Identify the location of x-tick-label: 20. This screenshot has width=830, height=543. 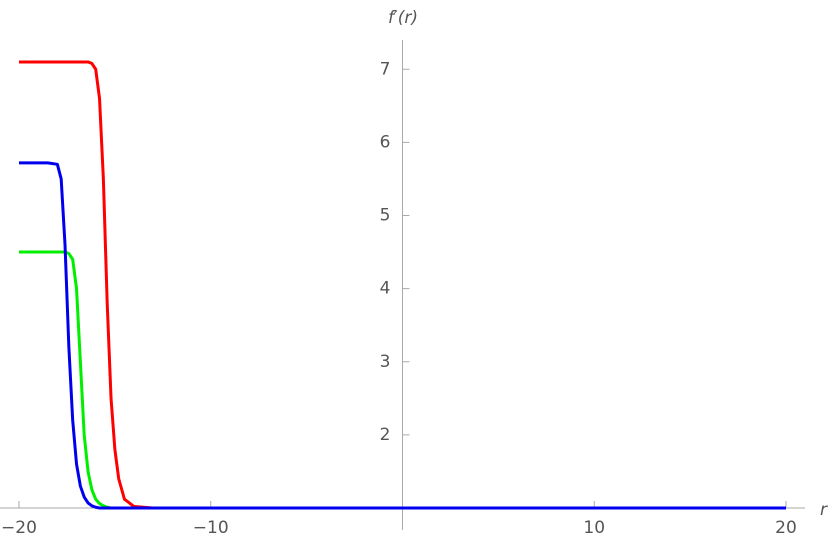
(786, 528).